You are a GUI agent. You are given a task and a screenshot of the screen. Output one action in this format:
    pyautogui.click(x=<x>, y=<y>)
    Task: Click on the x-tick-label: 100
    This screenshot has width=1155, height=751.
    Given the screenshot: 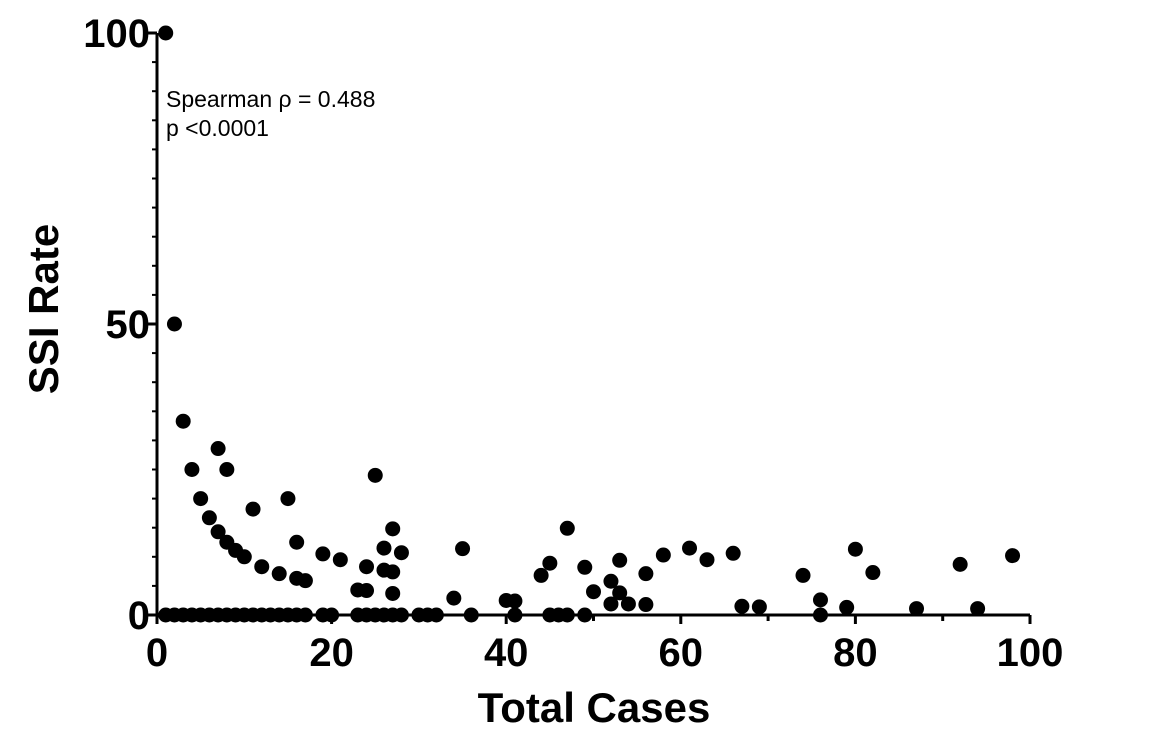 What is the action you would take?
    pyautogui.click(x=1030, y=653)
    